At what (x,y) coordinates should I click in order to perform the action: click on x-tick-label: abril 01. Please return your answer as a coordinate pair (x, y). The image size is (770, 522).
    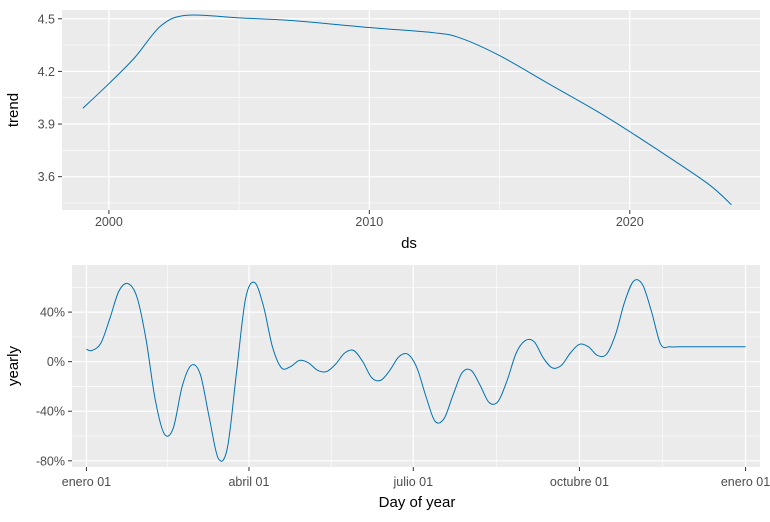
    Looking at the image, I should click on (248, 482).